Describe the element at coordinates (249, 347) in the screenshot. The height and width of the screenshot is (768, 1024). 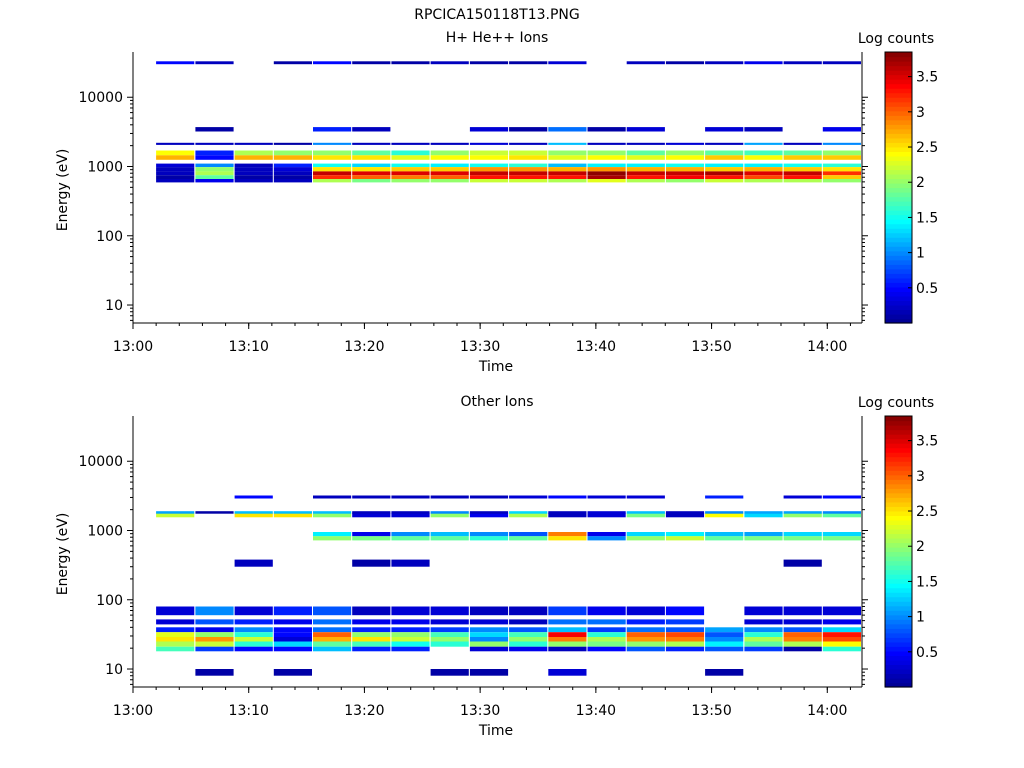
I see `x-tick-label: 13:10` at that location.